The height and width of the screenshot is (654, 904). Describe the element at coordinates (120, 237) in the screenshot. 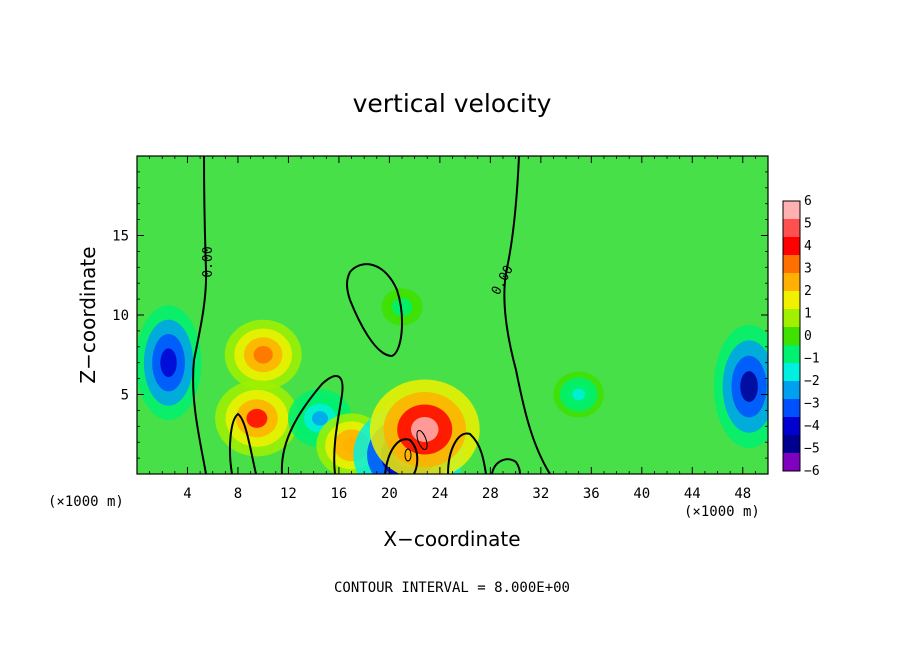

I see `y-tick-label: 15` at that location.